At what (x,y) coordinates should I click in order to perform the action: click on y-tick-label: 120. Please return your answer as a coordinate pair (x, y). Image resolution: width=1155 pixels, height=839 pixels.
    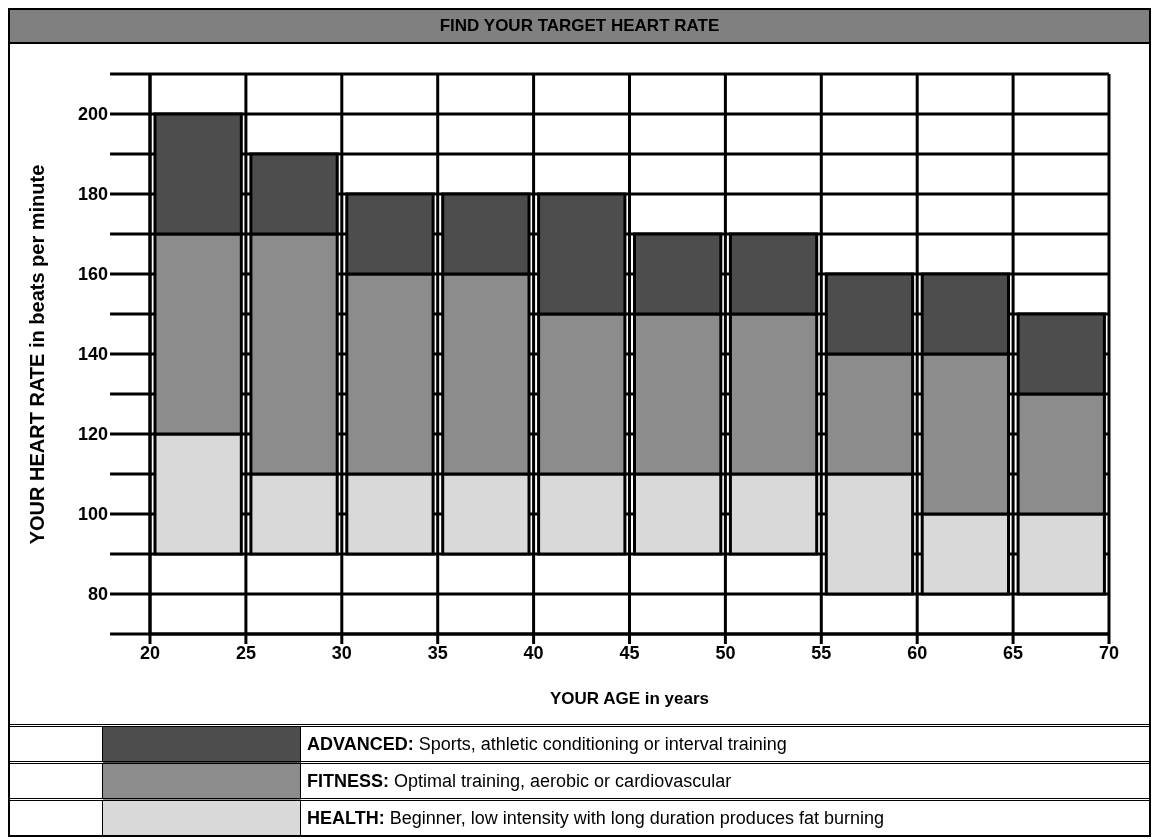
    Looking at the image, I should click on (92, 434).